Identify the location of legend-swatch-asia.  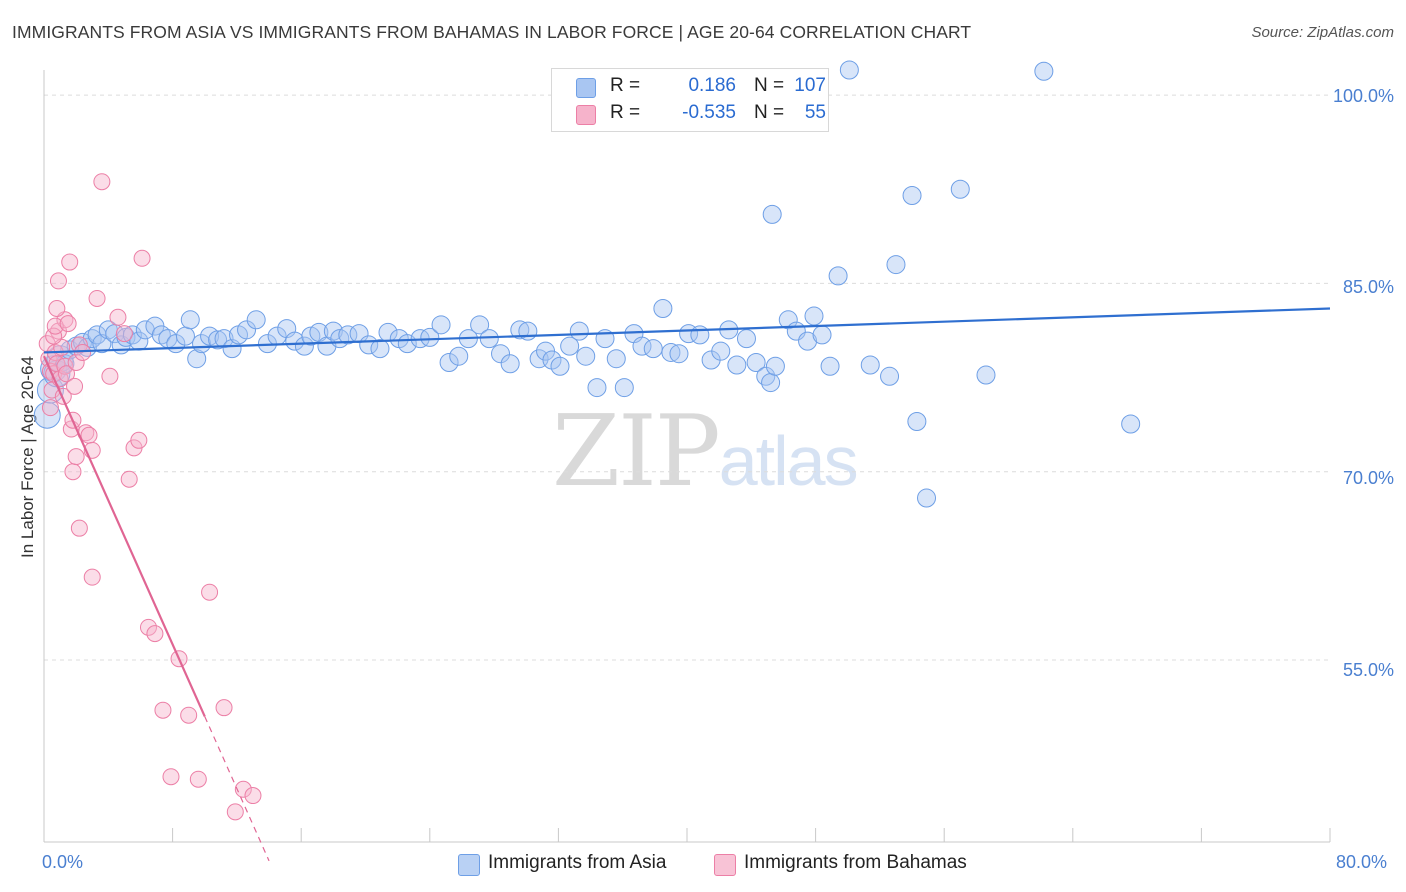
(586, 88).